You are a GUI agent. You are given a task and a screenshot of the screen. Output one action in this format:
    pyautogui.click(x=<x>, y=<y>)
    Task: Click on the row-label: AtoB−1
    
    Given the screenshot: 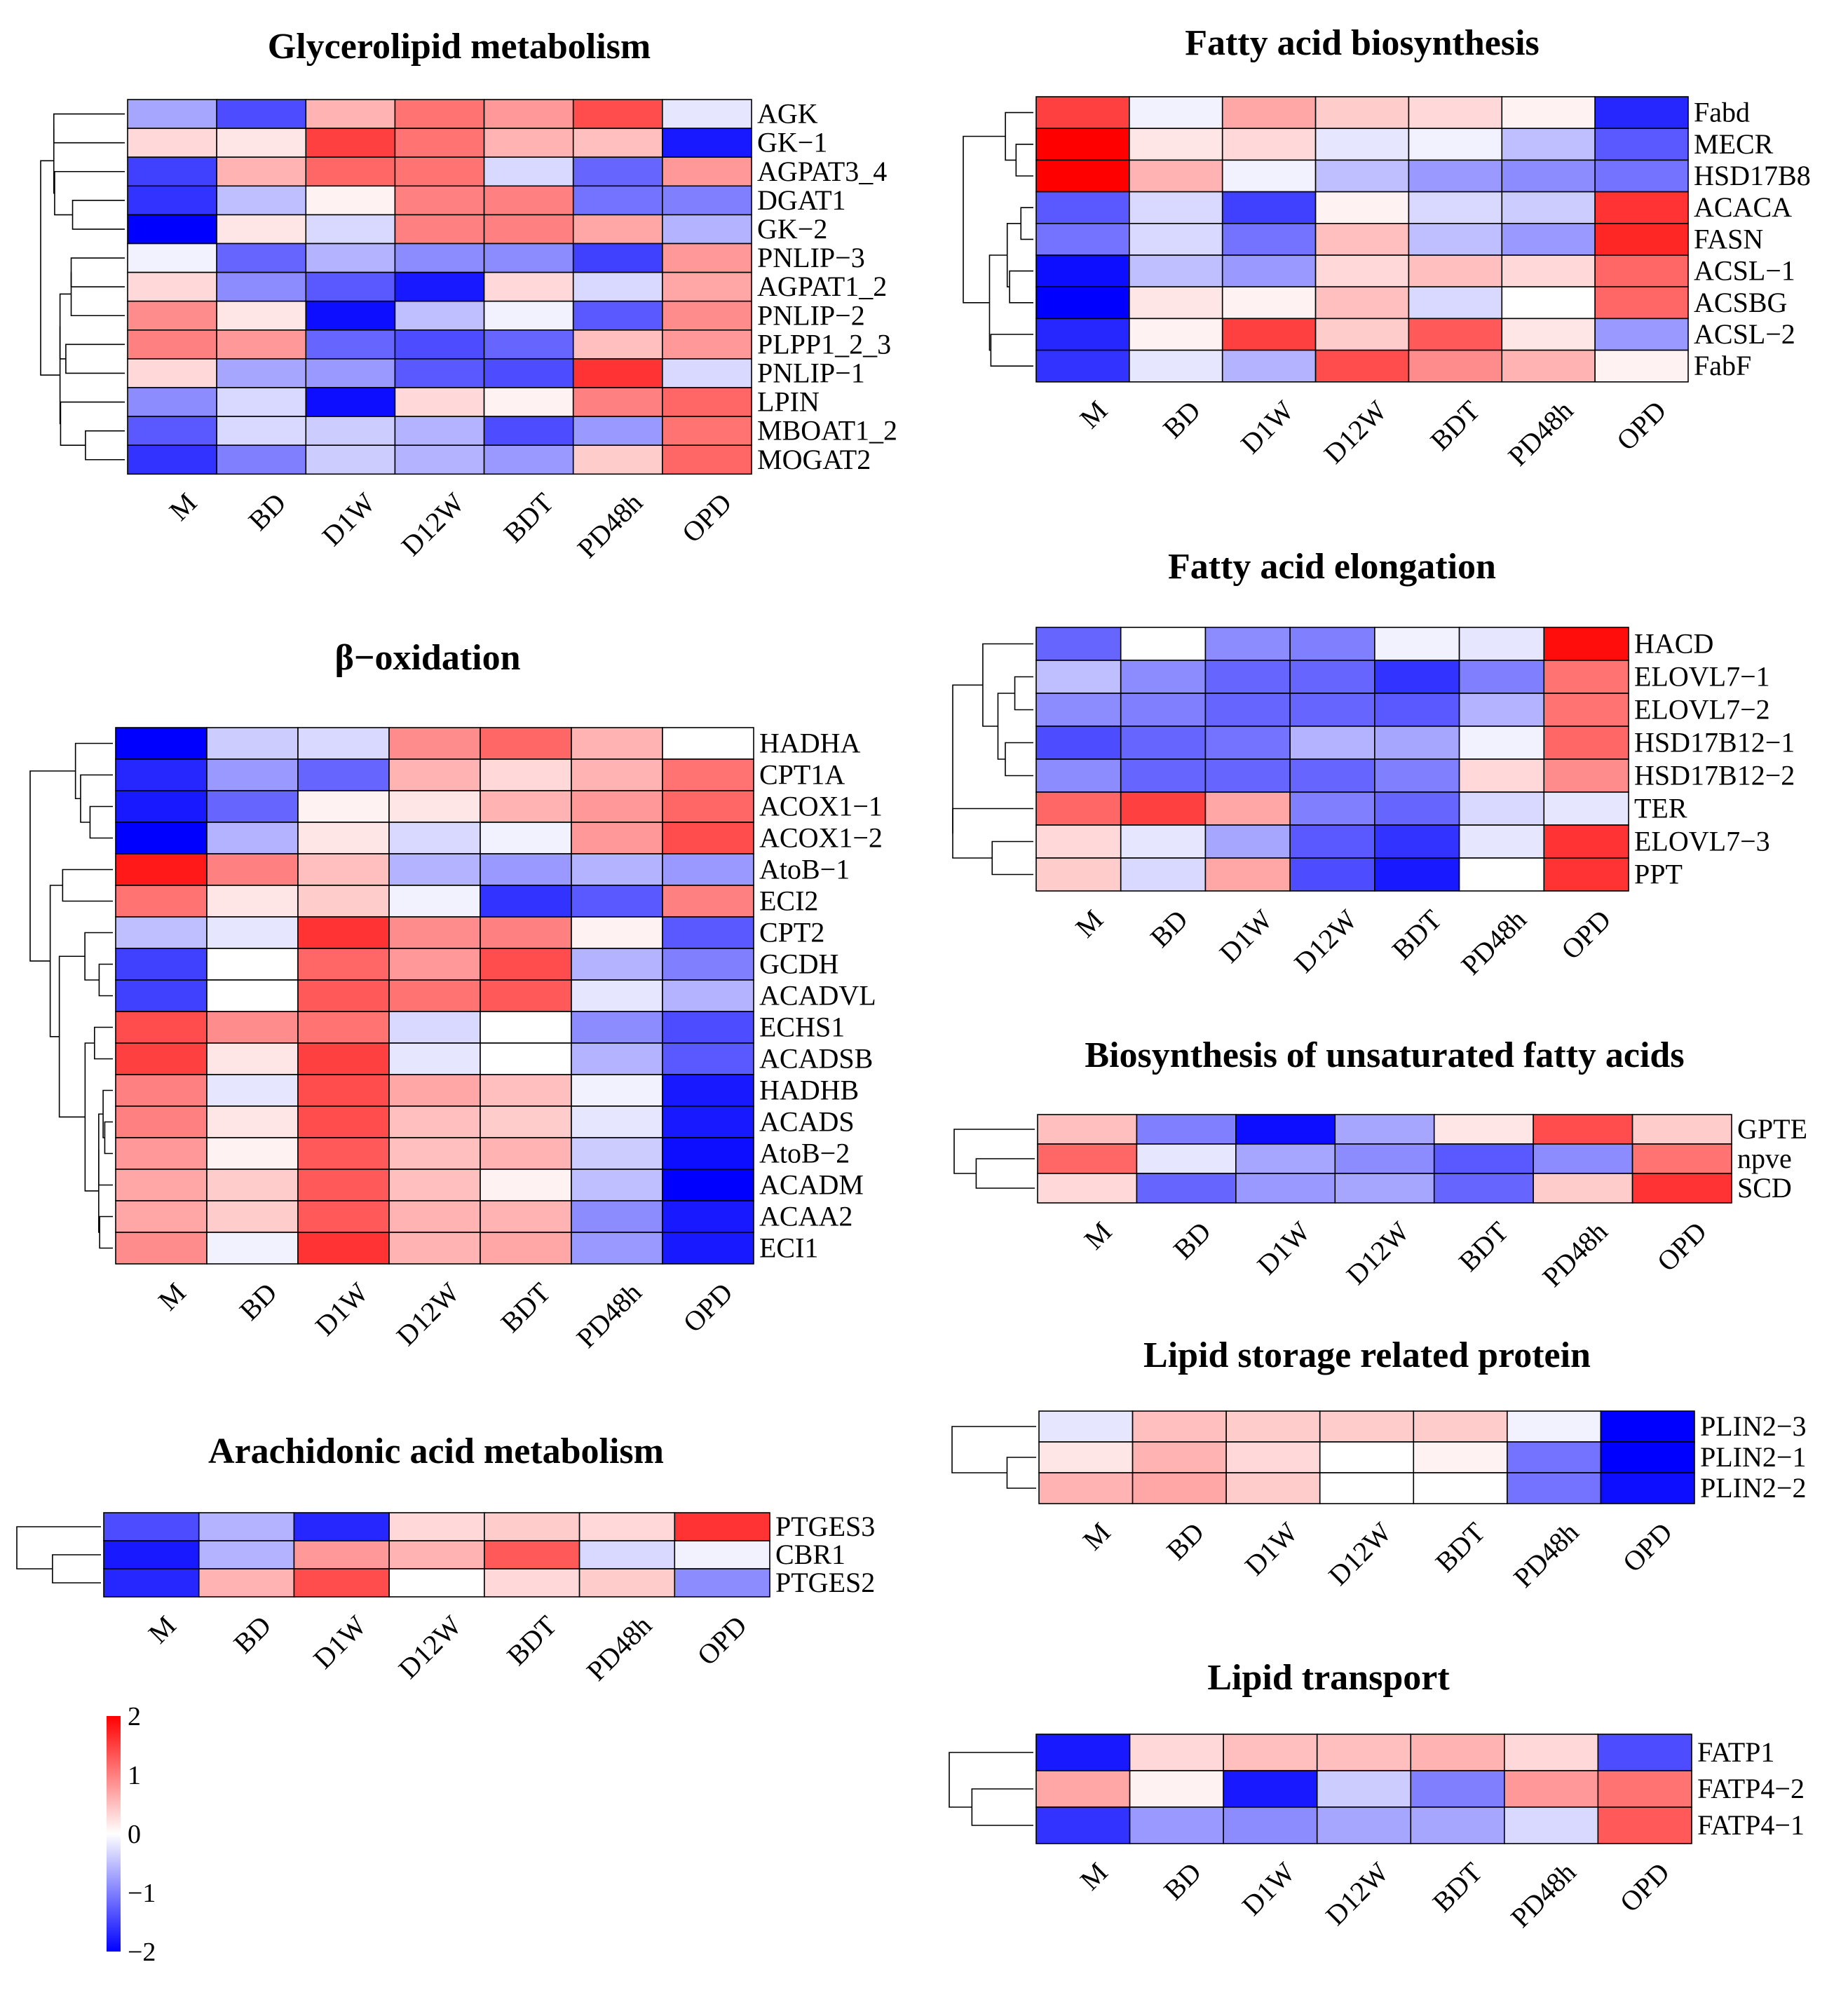 What is the action you would take?
    pyautogui.click(x=804, y=869)
    